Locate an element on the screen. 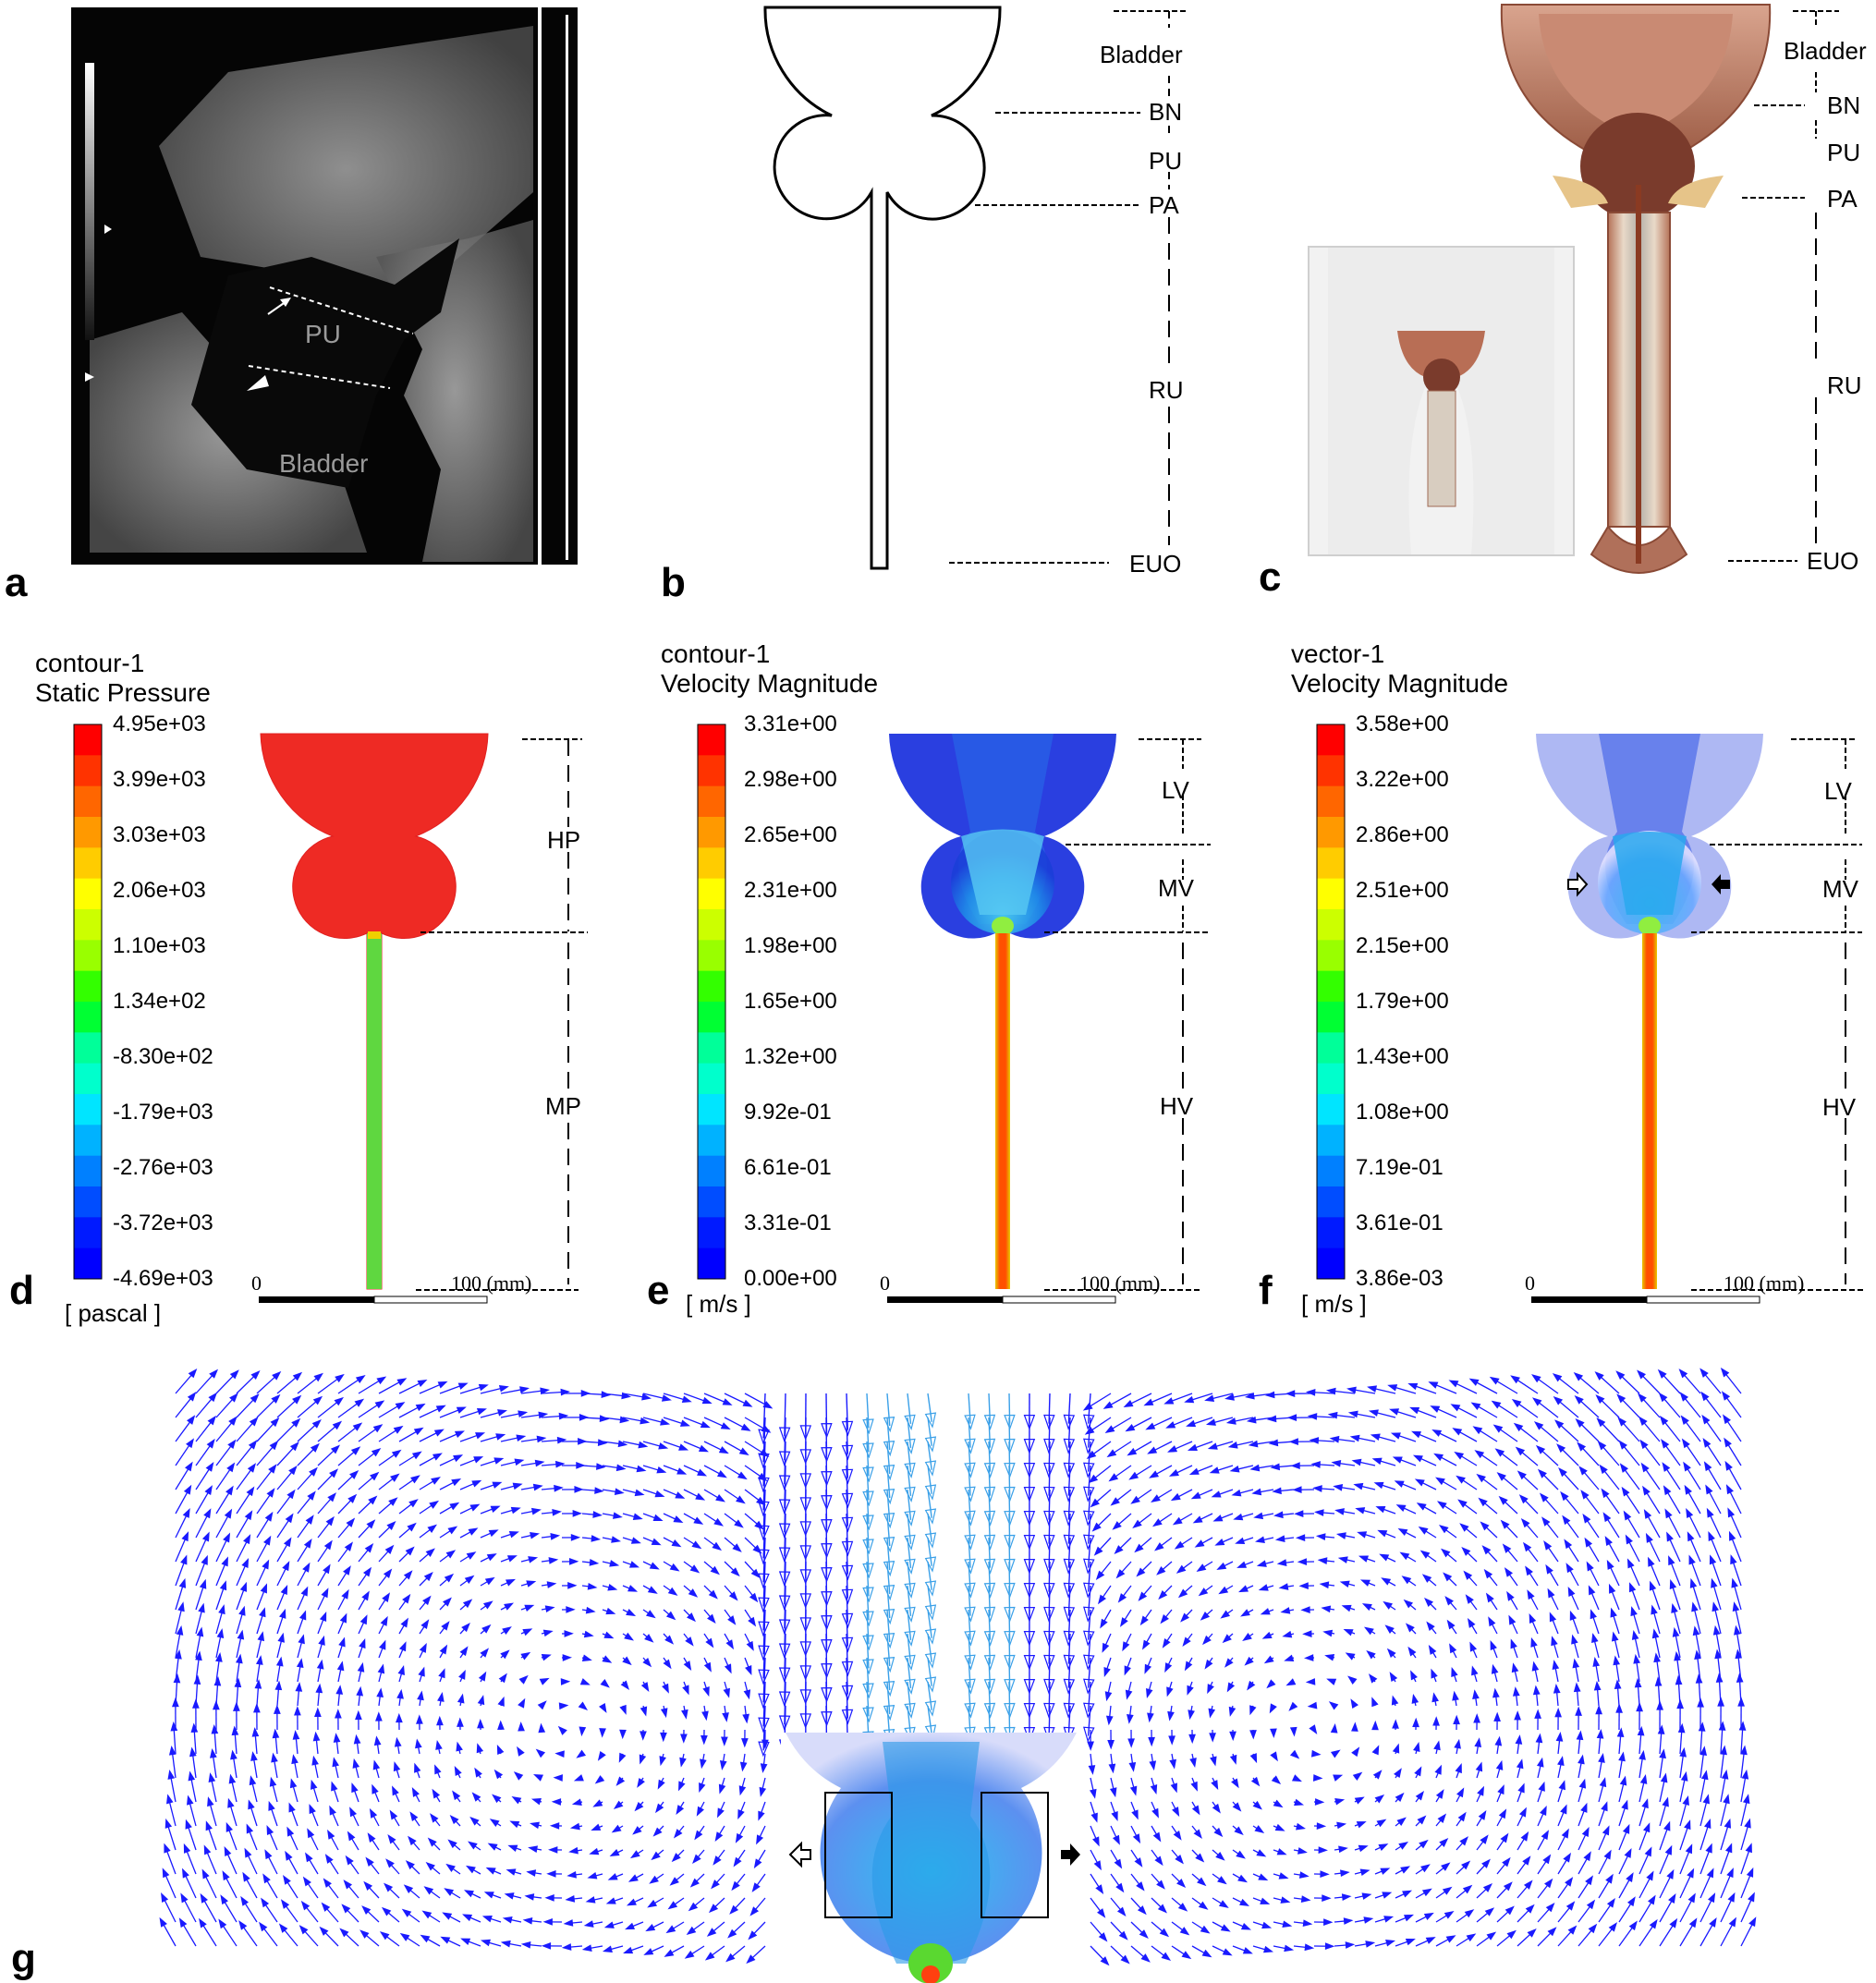 Image resolution: width=1876 pixels, height=1983 pixels. f-colorbar is located at coordinates (1331, 1002).